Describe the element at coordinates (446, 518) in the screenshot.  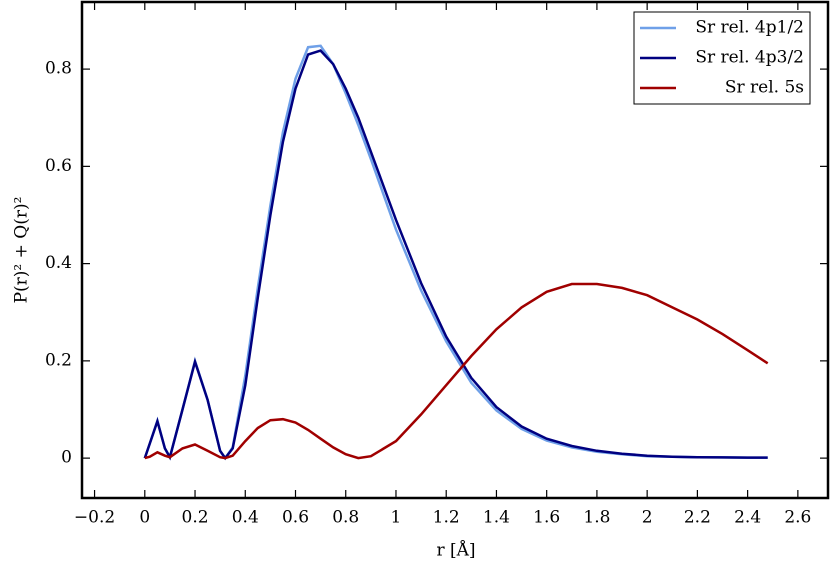
I see `x-tick-label: 1.2` at that location.